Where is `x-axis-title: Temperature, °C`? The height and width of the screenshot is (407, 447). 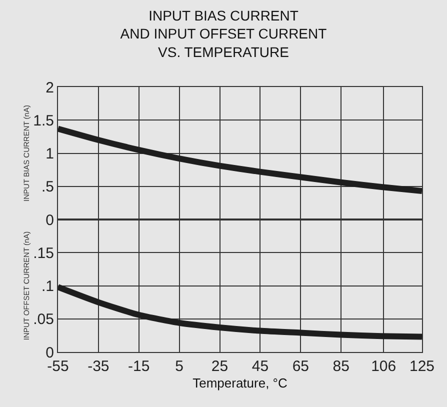 x-axis-title: Temperature, °C is located at coordinates (240, 383).